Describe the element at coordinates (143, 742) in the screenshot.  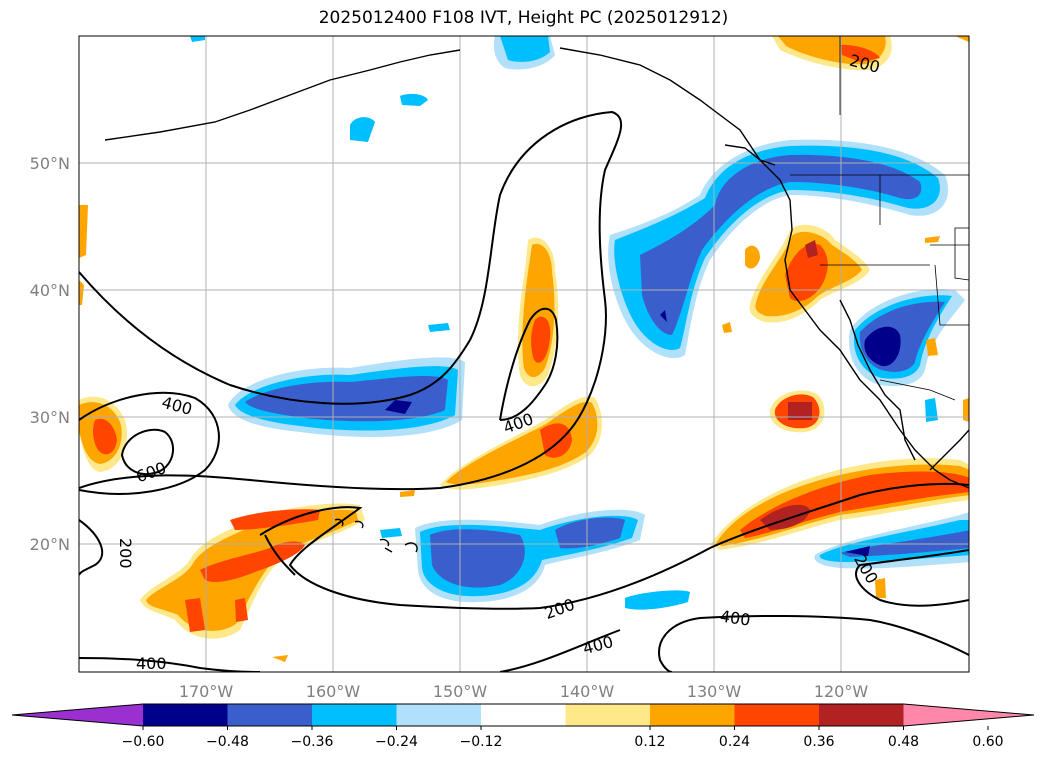
I see `colorbar-tick-label: −0.60` at that location.